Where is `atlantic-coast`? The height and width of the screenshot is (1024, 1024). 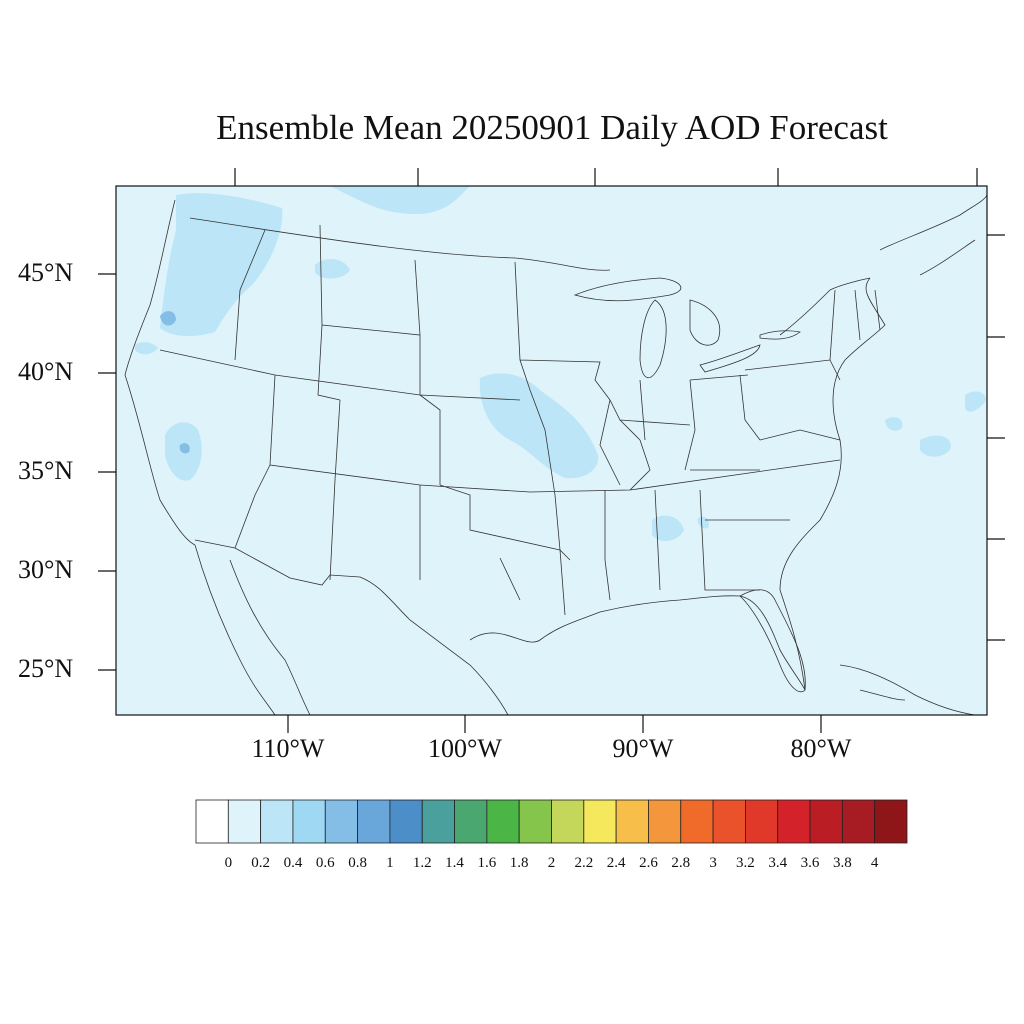 atlantic-coast is located at coordinates (832, 484).